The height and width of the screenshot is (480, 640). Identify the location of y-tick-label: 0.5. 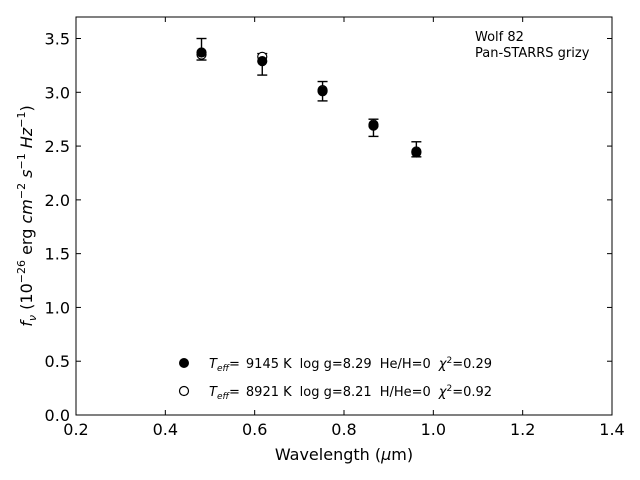
(57, 361).